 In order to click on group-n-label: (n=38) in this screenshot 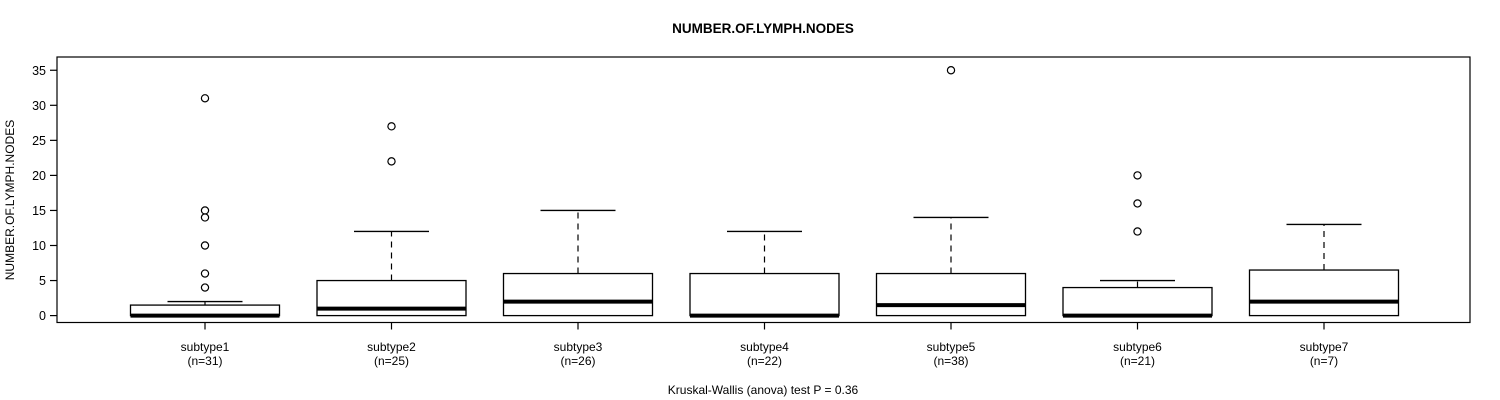, I will do `click(950, 361)`.